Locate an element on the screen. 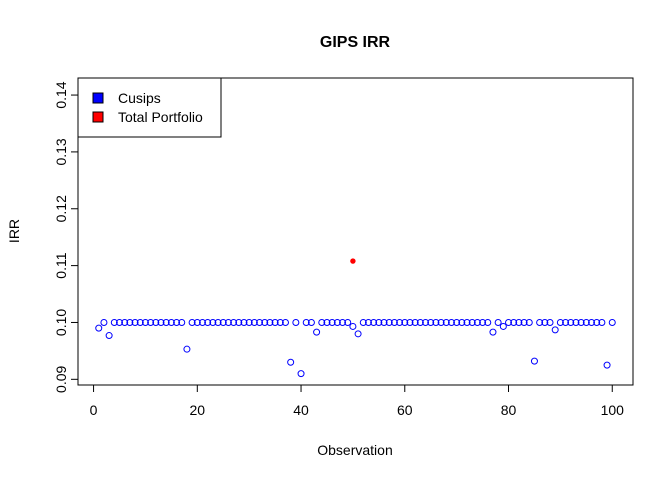 The width and height of the screenshot is (672, 480). x-axis: 0 20 40 60 80 100 is located at coordinates (357, 401).